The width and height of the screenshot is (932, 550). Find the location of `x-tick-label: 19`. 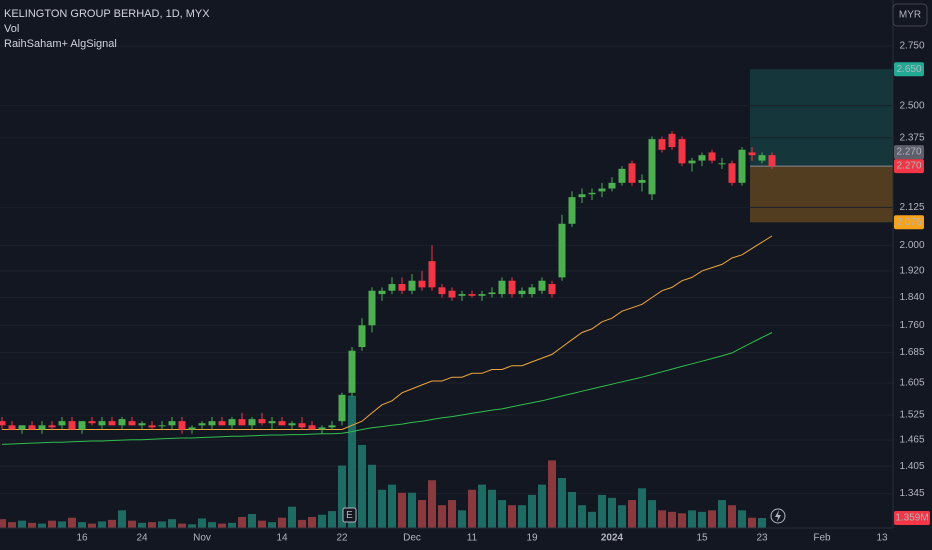

x-tick-label: 19 is located at coordinates (532, 538).